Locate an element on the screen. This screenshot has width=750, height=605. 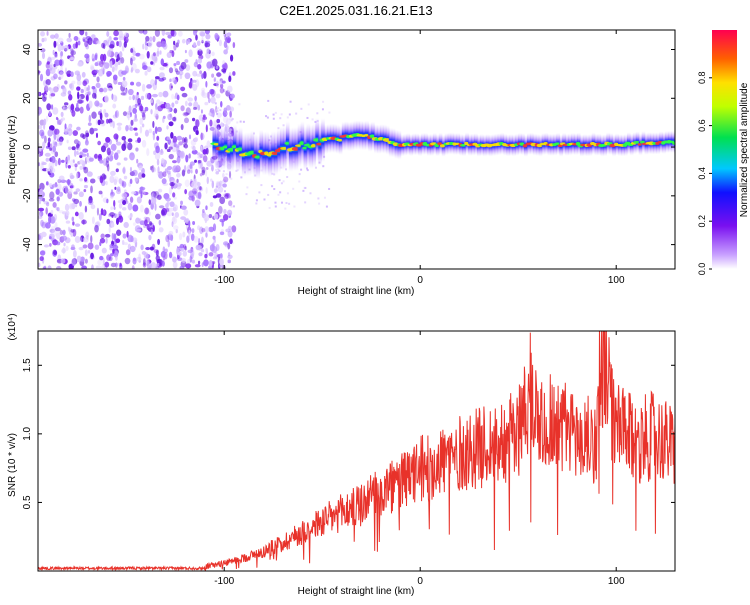
x-tick-label: -100 is located at coordinates (224, 280).